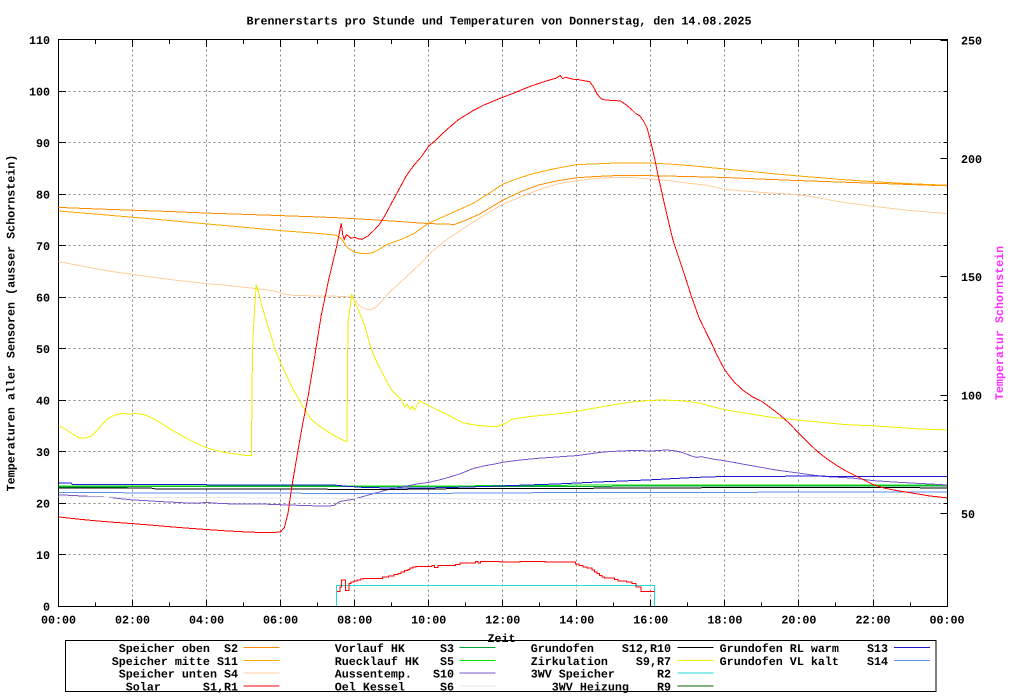 The width and height of the screenshot is (1024, 700). Describe the element at coordinates (394, 675) in the screenshot. I see `svg-text: Aussentemp. S10` at that location.